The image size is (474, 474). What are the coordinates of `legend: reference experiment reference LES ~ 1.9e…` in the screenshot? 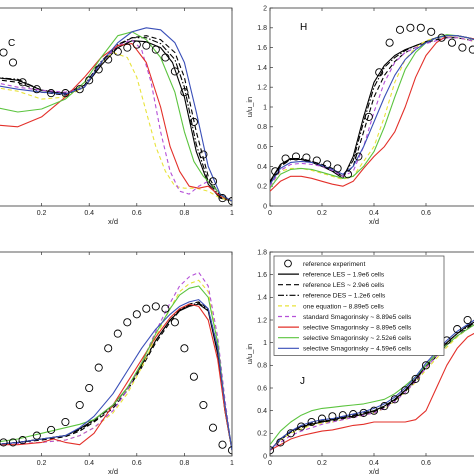 It's located at (359, 305).